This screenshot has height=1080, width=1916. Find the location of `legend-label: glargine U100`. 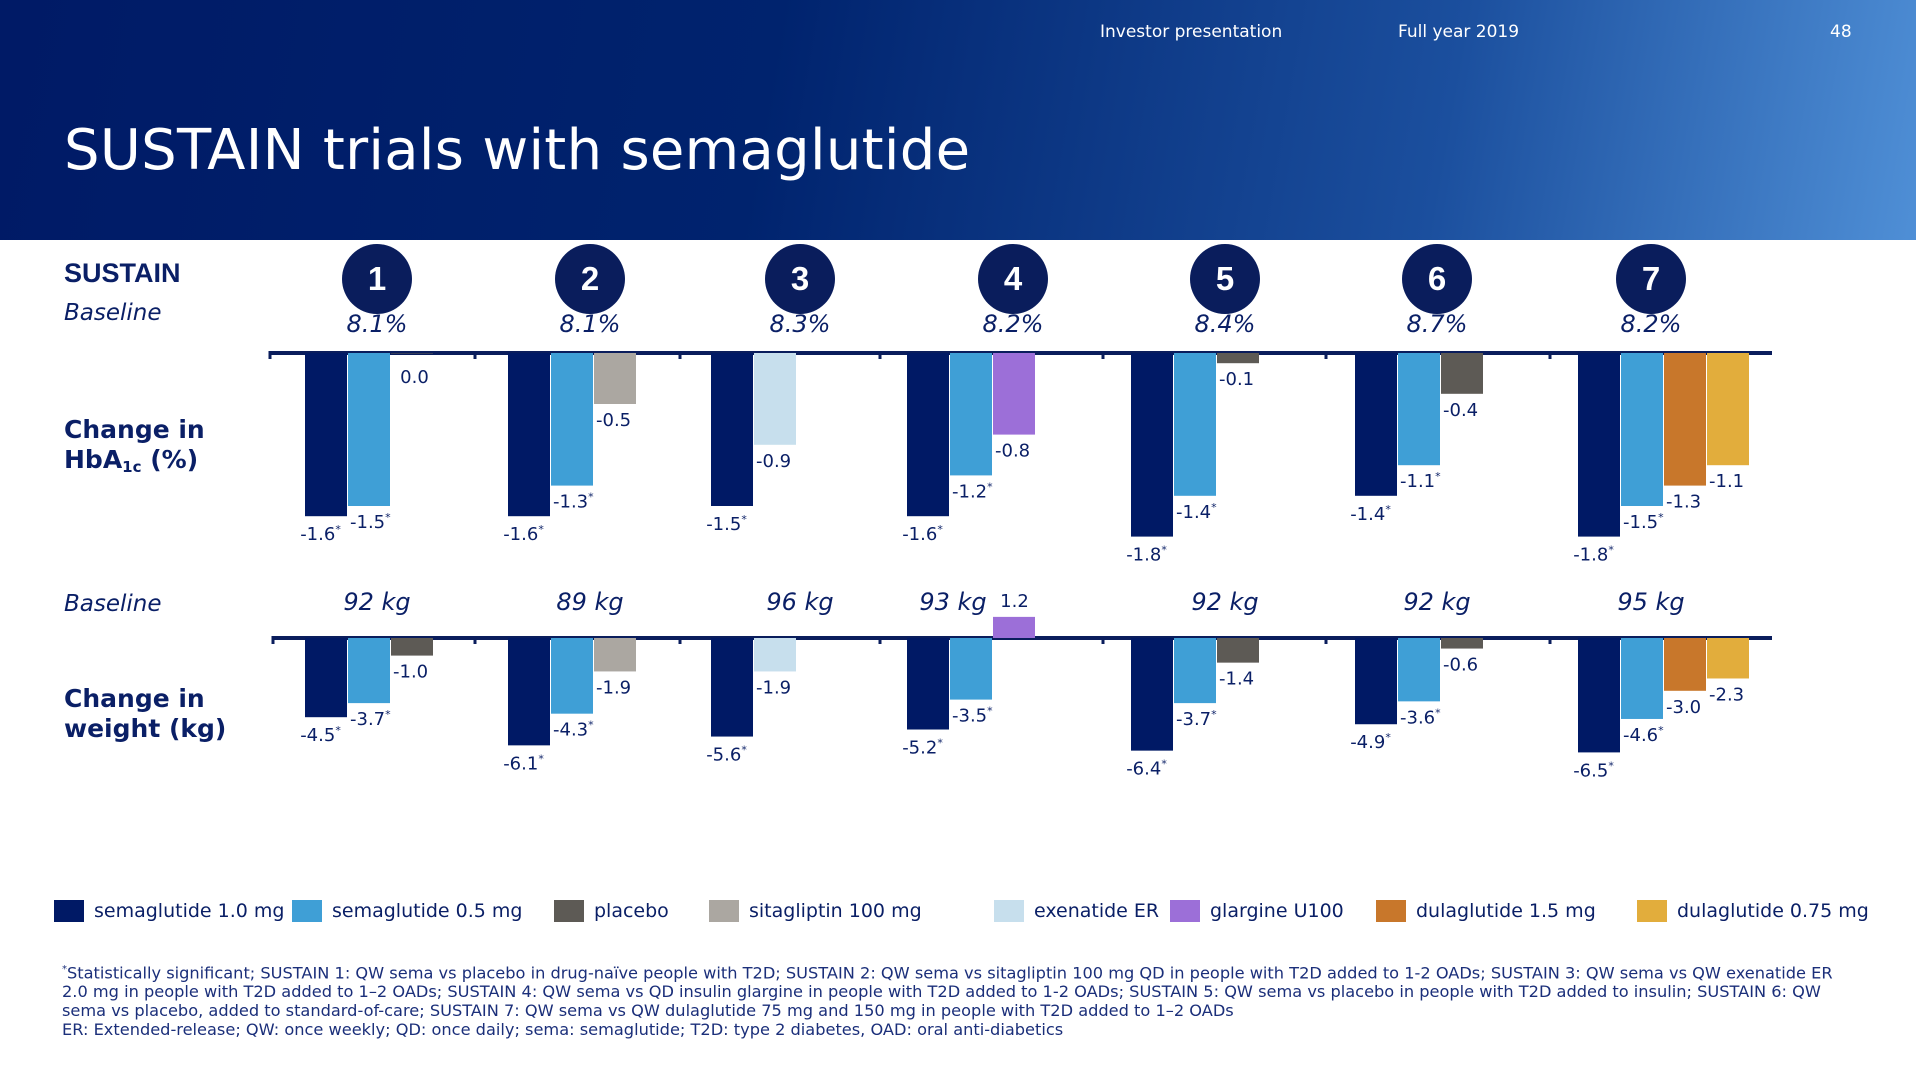

legend-label: glargine U100 is located at coordinates (1277, 911).